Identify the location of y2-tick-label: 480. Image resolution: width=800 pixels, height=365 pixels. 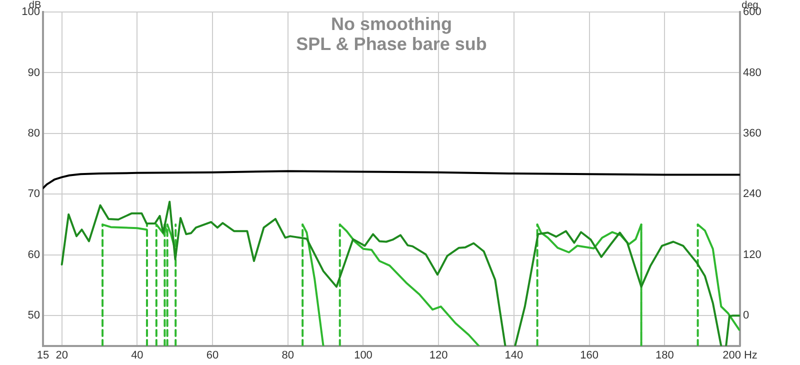
(752, 72).